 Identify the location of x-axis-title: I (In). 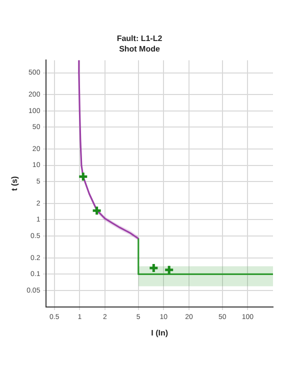
(159, 333).